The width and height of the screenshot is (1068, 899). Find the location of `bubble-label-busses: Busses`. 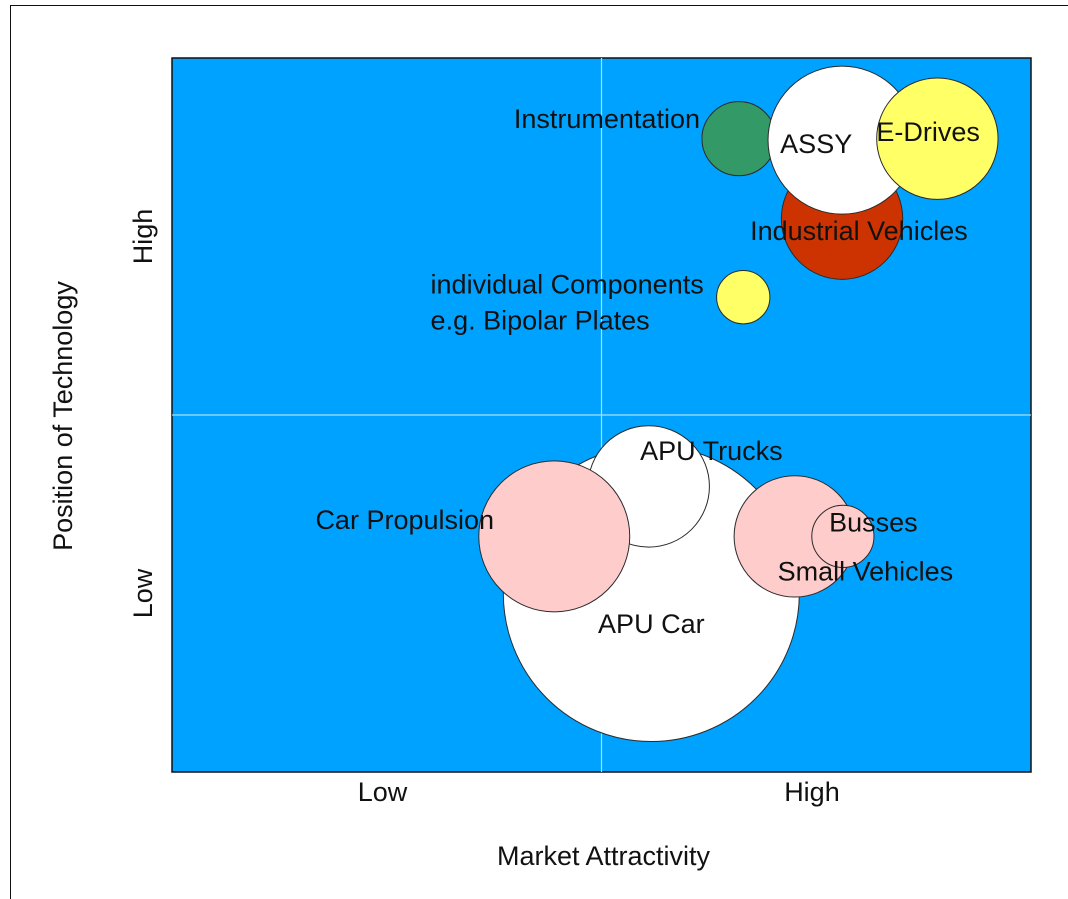

bubble-label-busses: Busses is located at coordinates (873, 522).